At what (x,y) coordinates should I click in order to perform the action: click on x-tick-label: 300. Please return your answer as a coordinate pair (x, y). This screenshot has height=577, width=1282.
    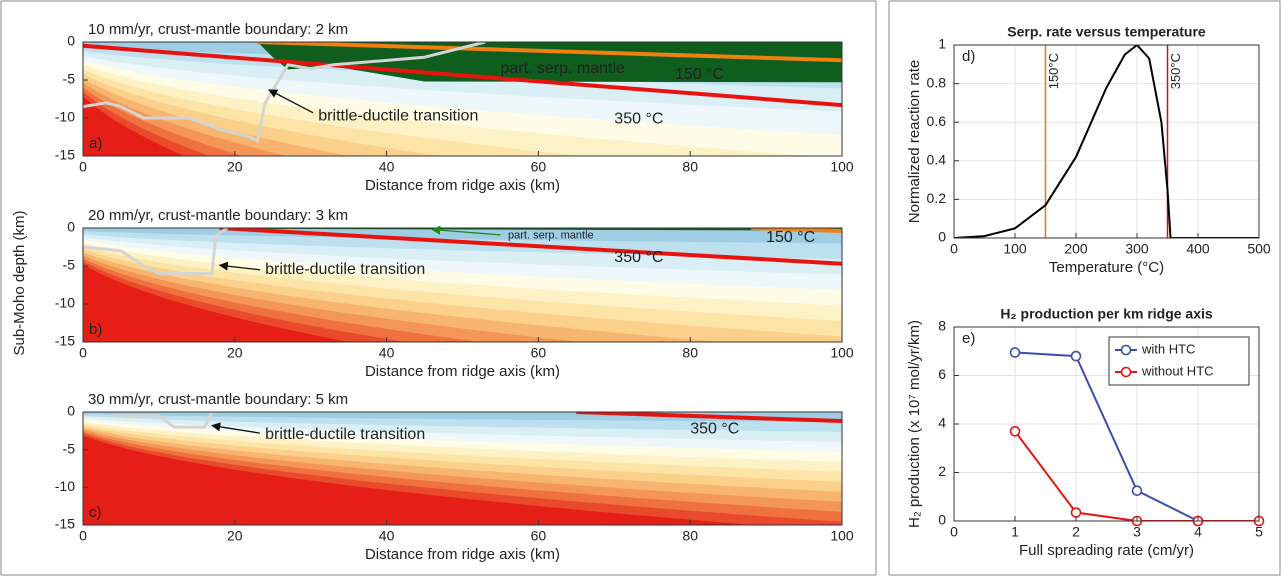
    Looking at the image, I should click on (1137, 249).